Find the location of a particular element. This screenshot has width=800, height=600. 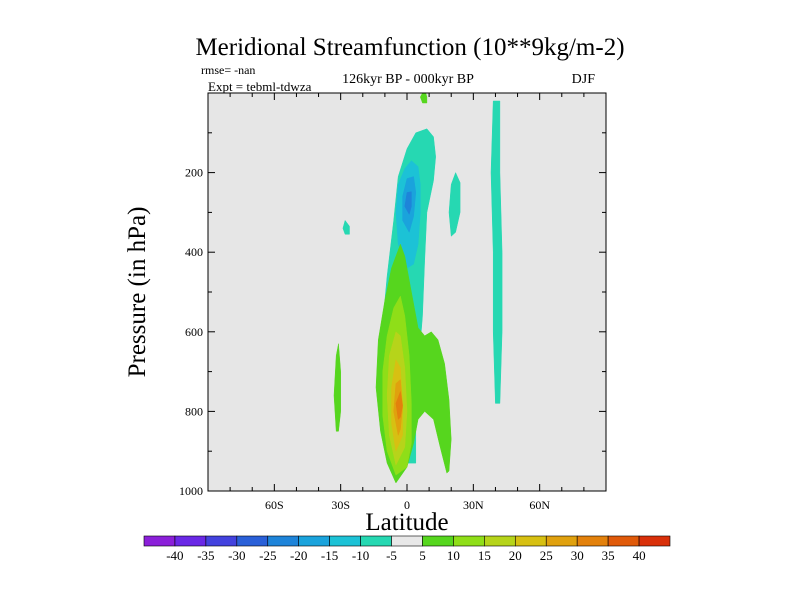

y-tick-label: 400 is located at coordinates (194, 252).